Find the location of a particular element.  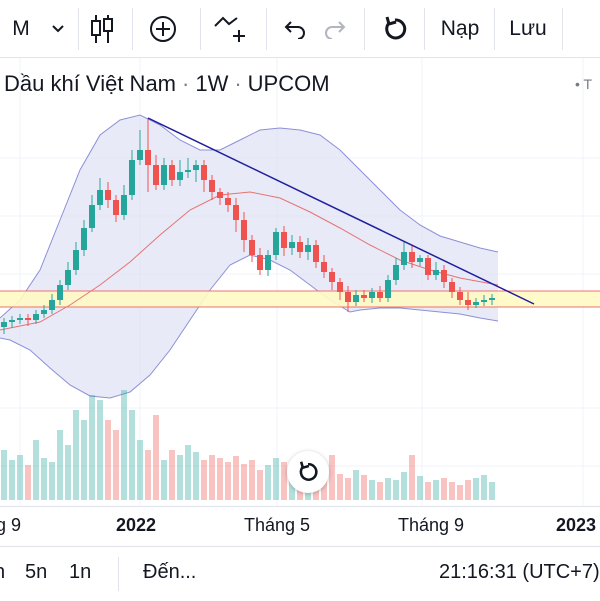

add-indicator-icon is located at coordinates (163, 28).